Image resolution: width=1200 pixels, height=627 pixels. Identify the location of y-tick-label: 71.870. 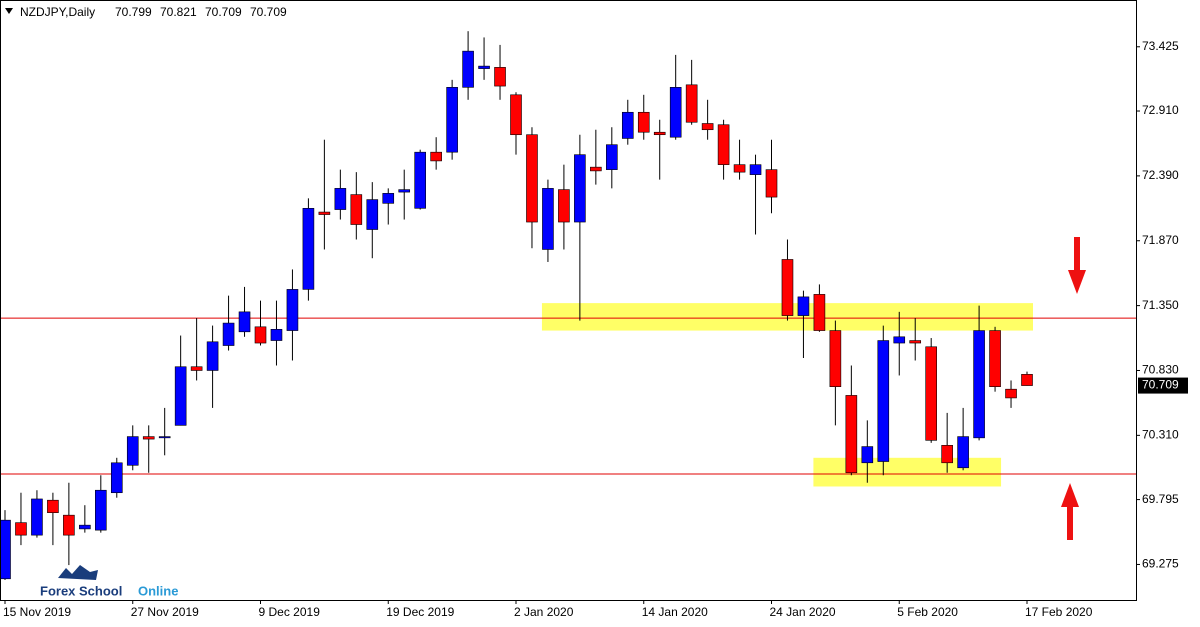
(1160, 240).